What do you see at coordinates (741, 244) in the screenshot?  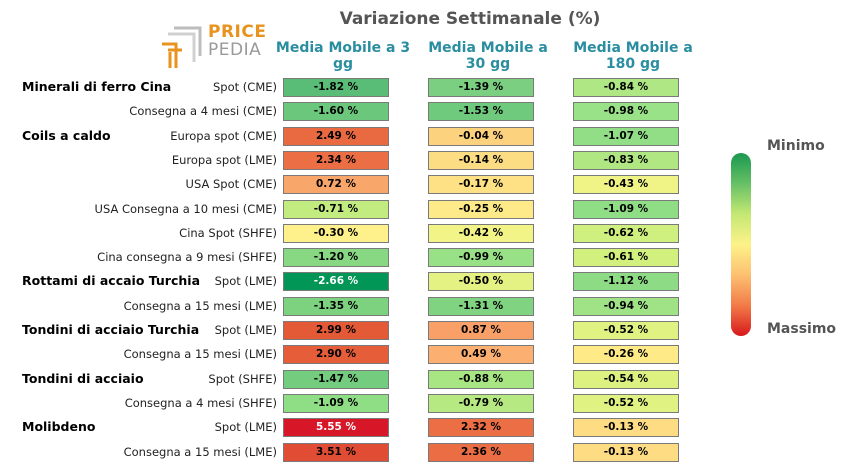 I see `color-scale-bar` at bounding box center [741, 244].